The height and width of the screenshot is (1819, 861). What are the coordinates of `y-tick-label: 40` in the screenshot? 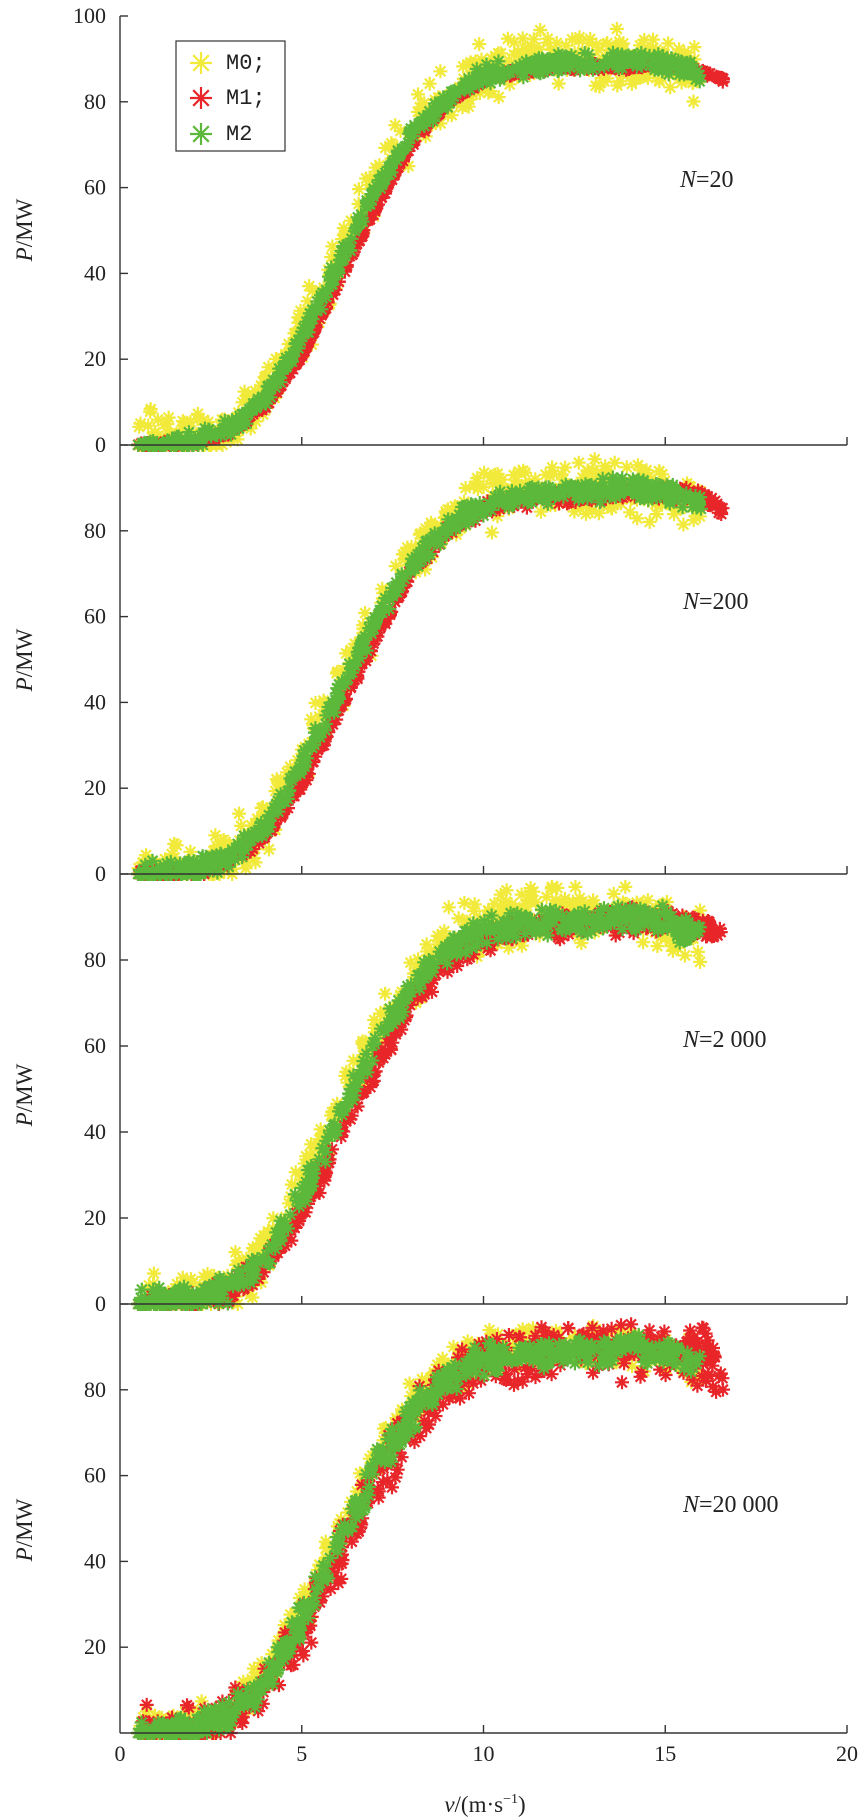 It's located at (95, 701).